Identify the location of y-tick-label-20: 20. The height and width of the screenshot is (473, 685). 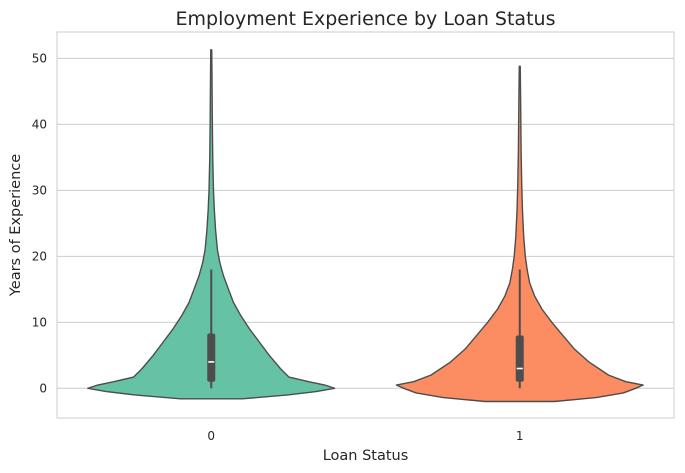
(39, 256).